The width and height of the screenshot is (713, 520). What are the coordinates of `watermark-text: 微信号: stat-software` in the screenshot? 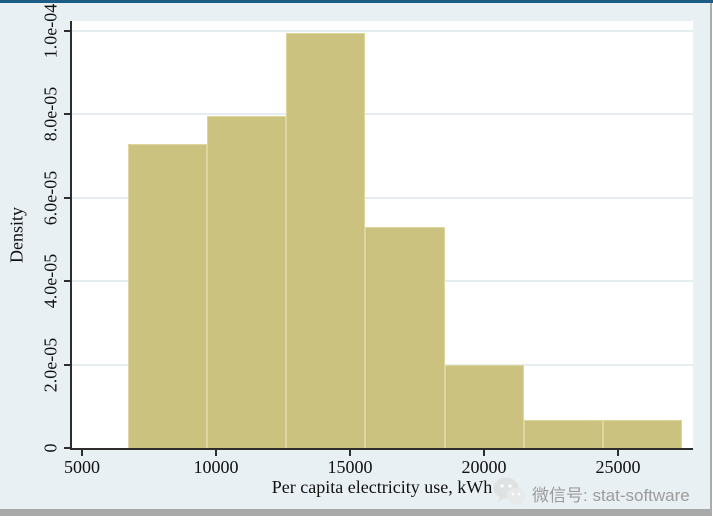 It's located at (611, 495).